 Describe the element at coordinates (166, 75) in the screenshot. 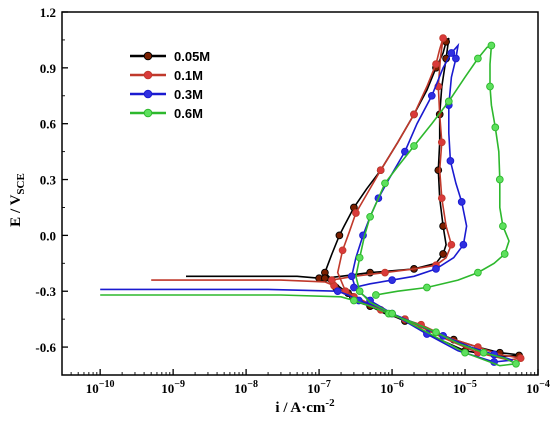

I see `legend-entry: 0.1M` at that location.